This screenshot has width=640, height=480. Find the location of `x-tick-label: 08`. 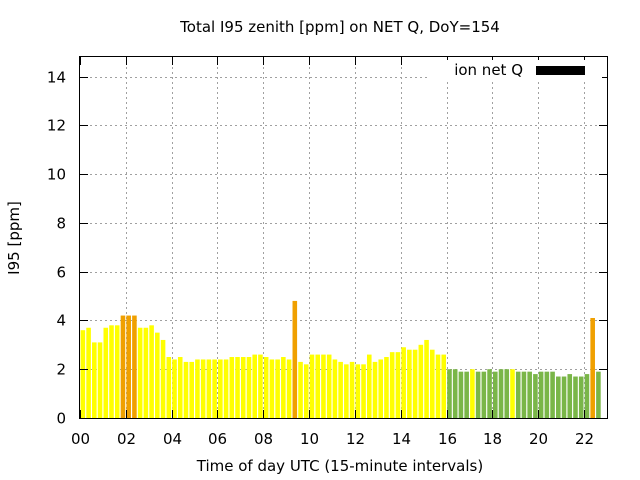

x-tick-label: 08 is located at coordinates (263, 439).